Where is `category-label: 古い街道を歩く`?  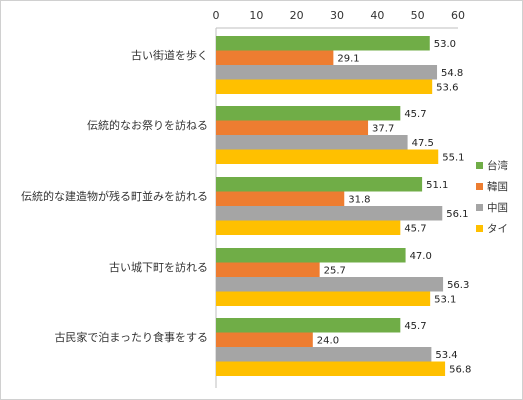
category-label: 古い街道を歩く is located at coordinates (169, 55).